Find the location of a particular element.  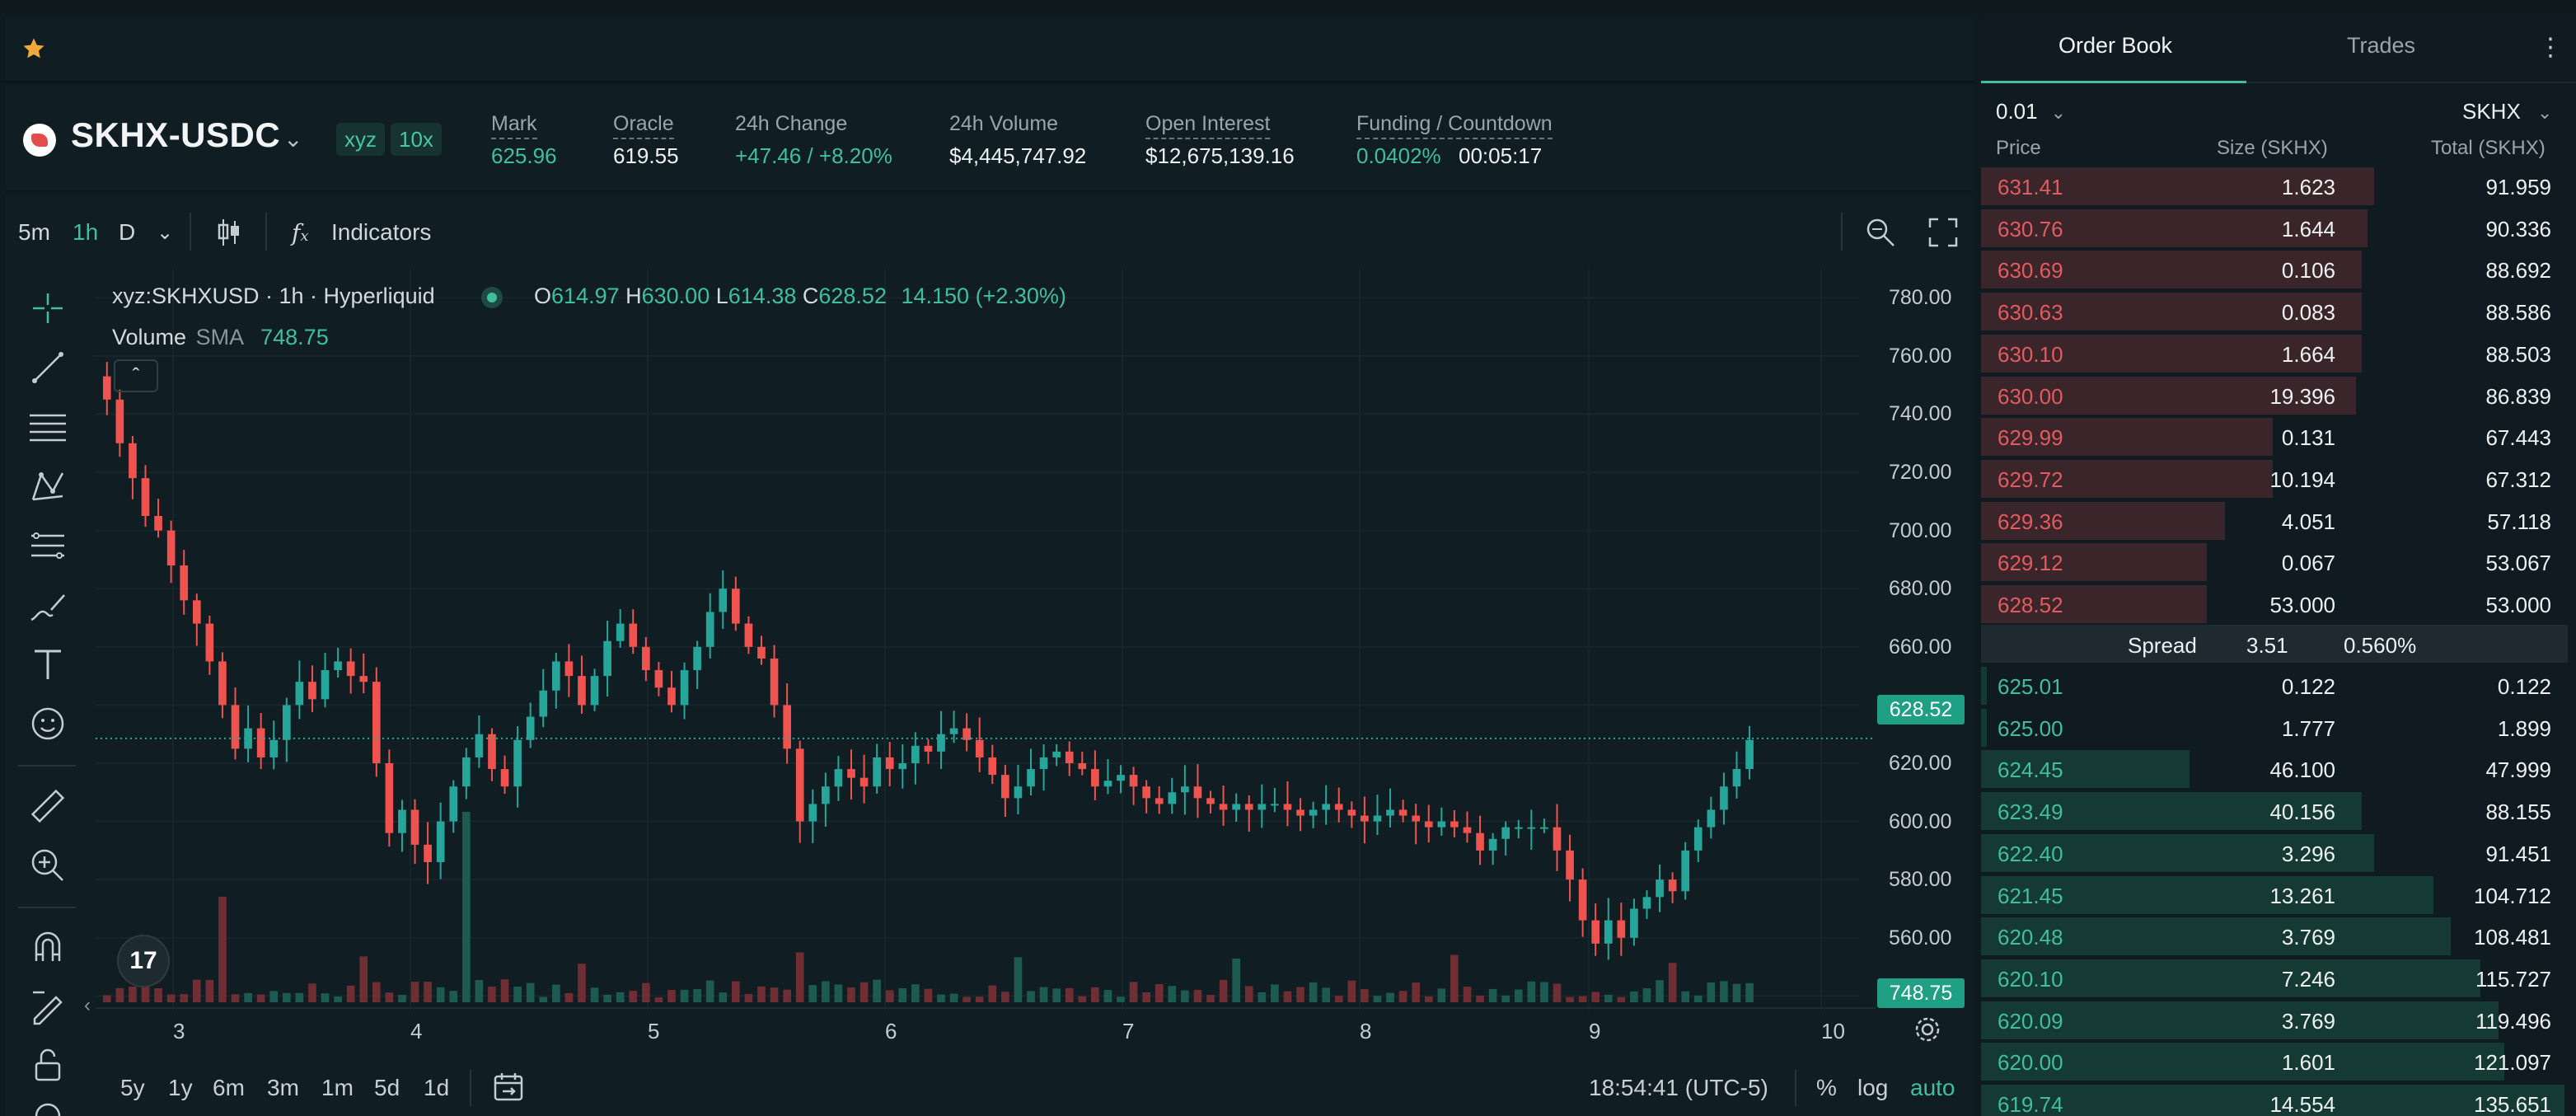

leverage-badge: 10x is located at coordinates (416, 139).